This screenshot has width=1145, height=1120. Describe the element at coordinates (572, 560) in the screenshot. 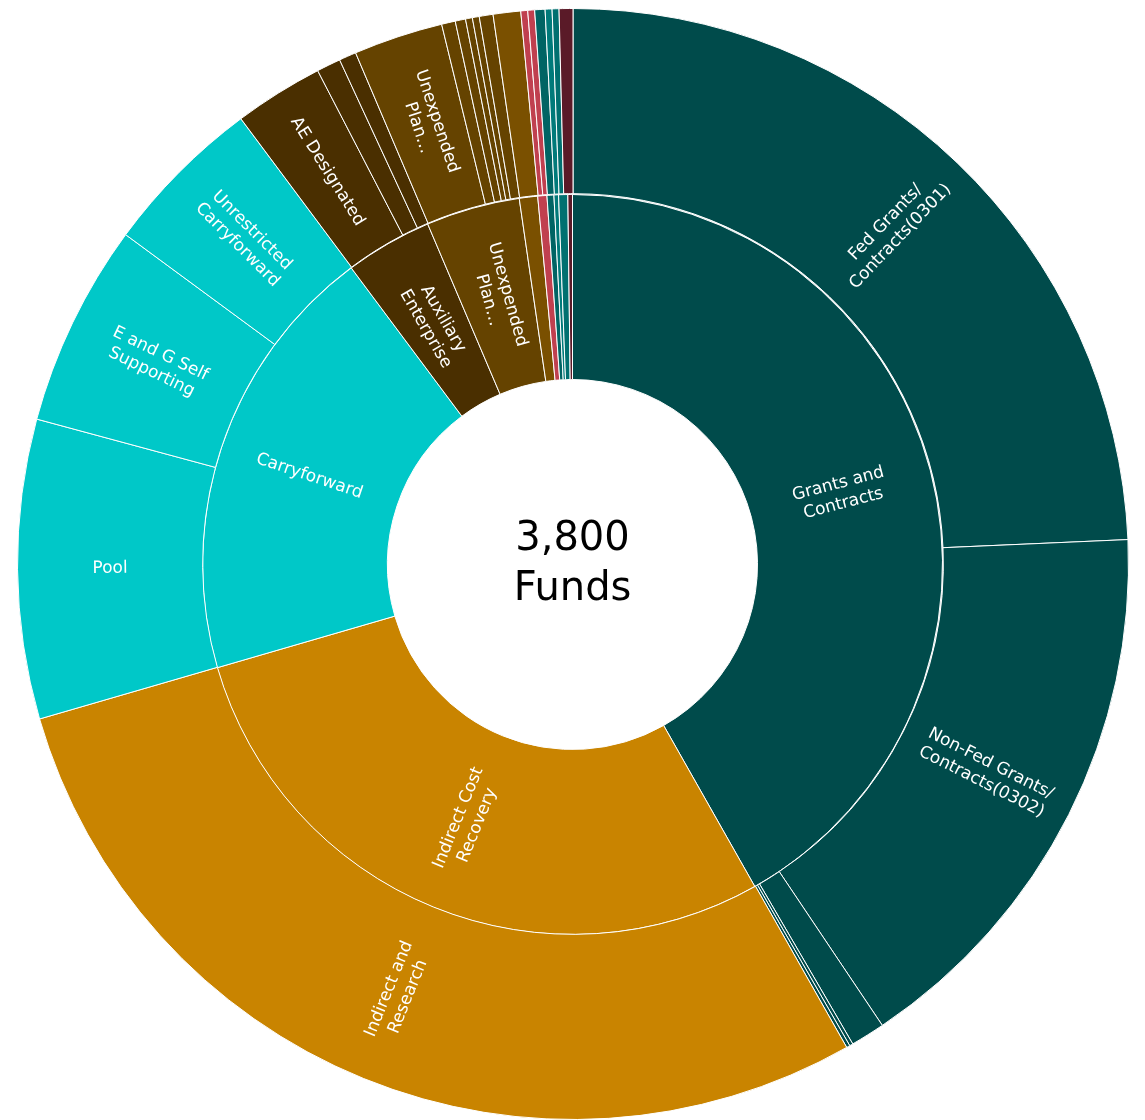

I see `text: 3,800 Funds` at that location.